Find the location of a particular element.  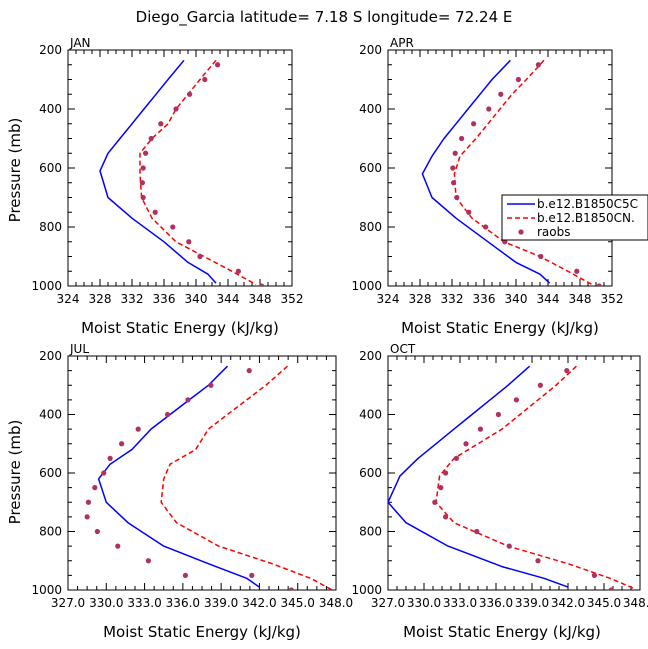

x-tick-label-jul: 333.0 is located at coordinates (144, 603).